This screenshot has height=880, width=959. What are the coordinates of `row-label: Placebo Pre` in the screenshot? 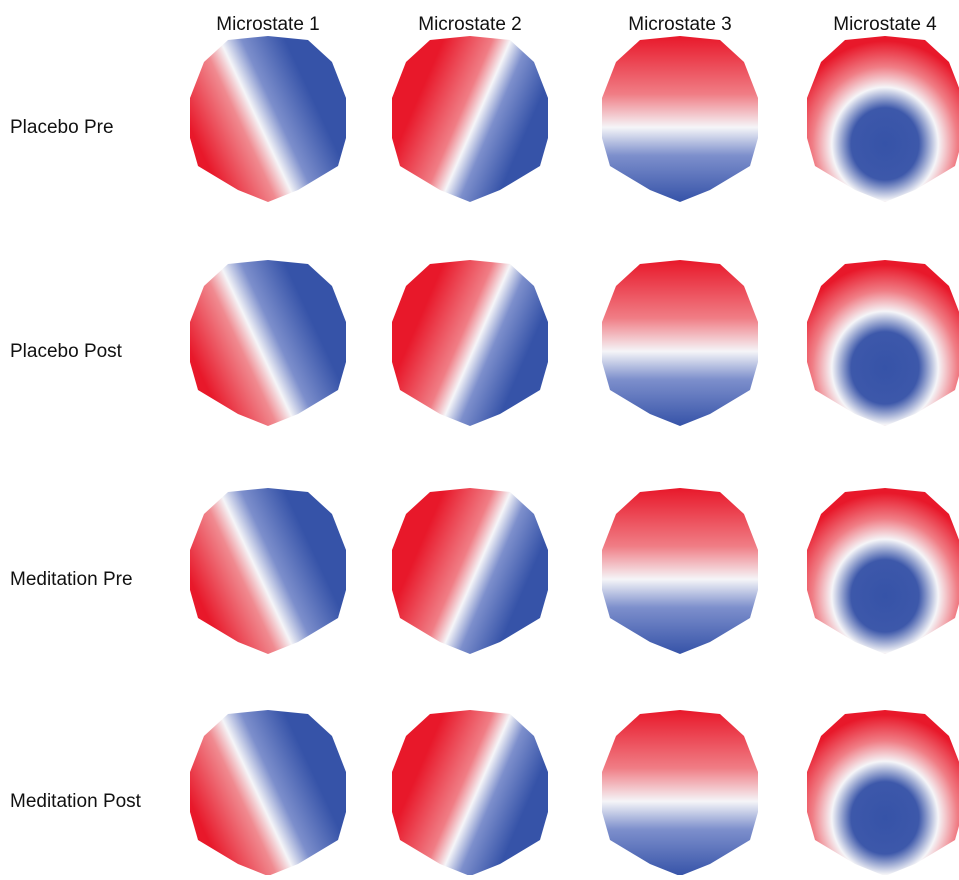 It's located at (62, 127).